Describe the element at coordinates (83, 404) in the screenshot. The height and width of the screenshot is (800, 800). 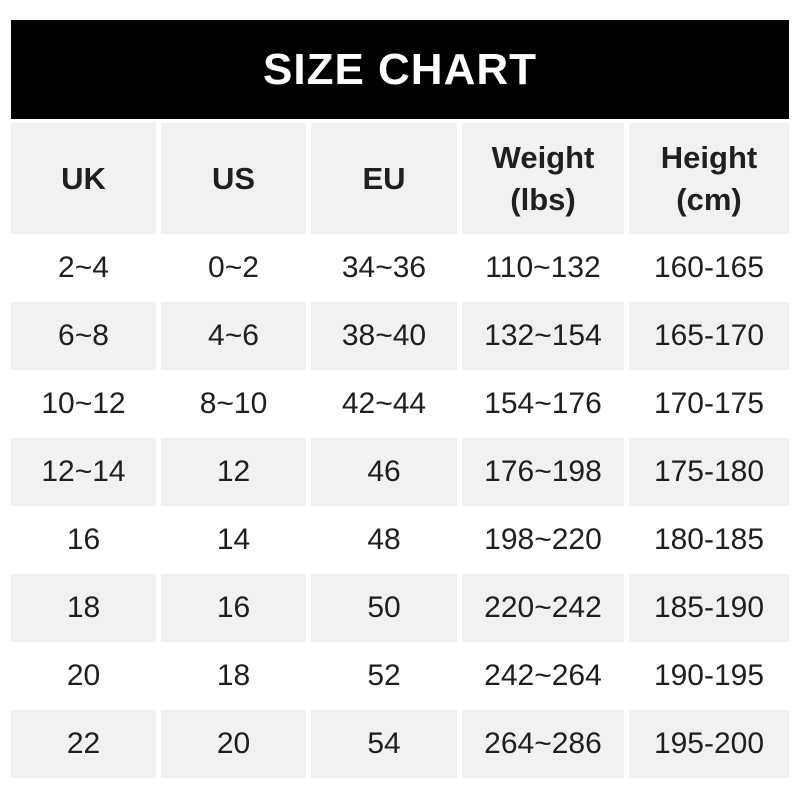
I see `table-cell: 10~12` at that location.